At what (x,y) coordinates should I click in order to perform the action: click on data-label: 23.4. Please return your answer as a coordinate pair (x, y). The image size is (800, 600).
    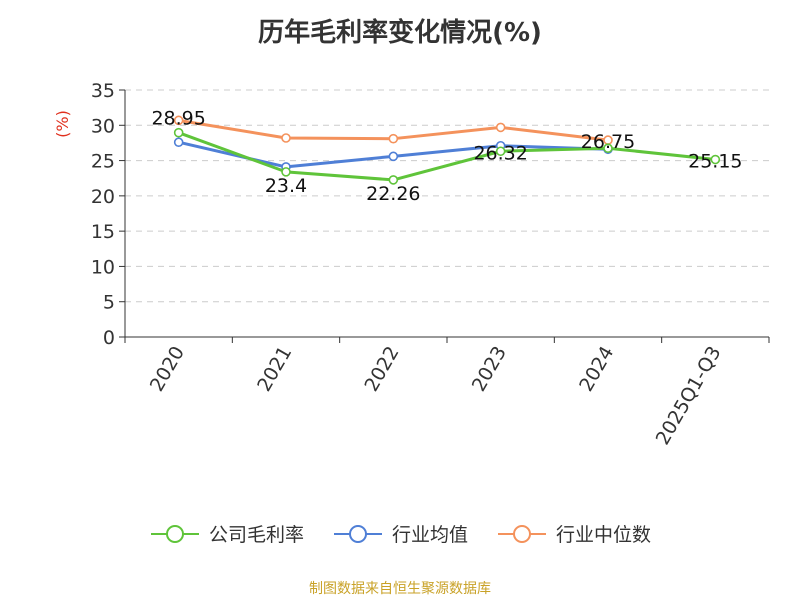
    Looking at the image, I should click on (286, 186).